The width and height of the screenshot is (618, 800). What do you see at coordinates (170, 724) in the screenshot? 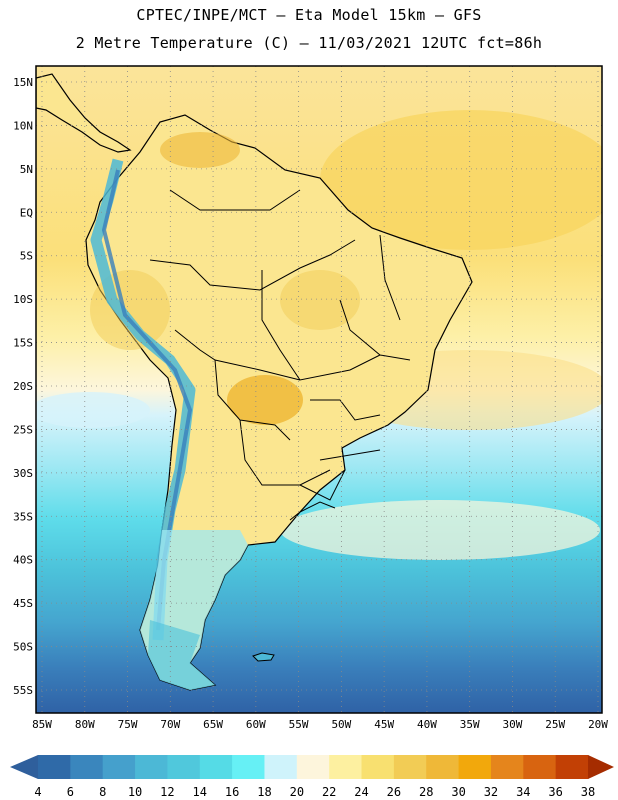
I see `lon-tick-label: 70W` at bounding box center [170, 724].